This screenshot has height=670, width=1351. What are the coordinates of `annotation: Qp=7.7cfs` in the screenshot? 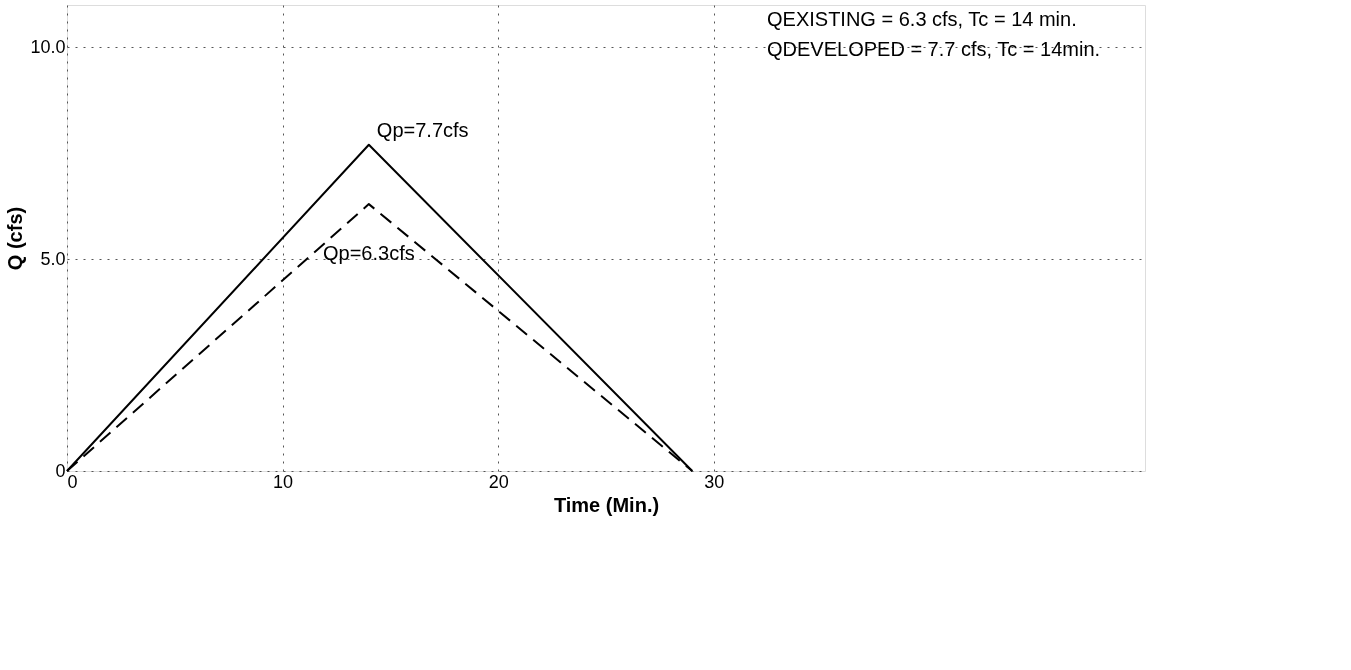 It's located at (422, 129).